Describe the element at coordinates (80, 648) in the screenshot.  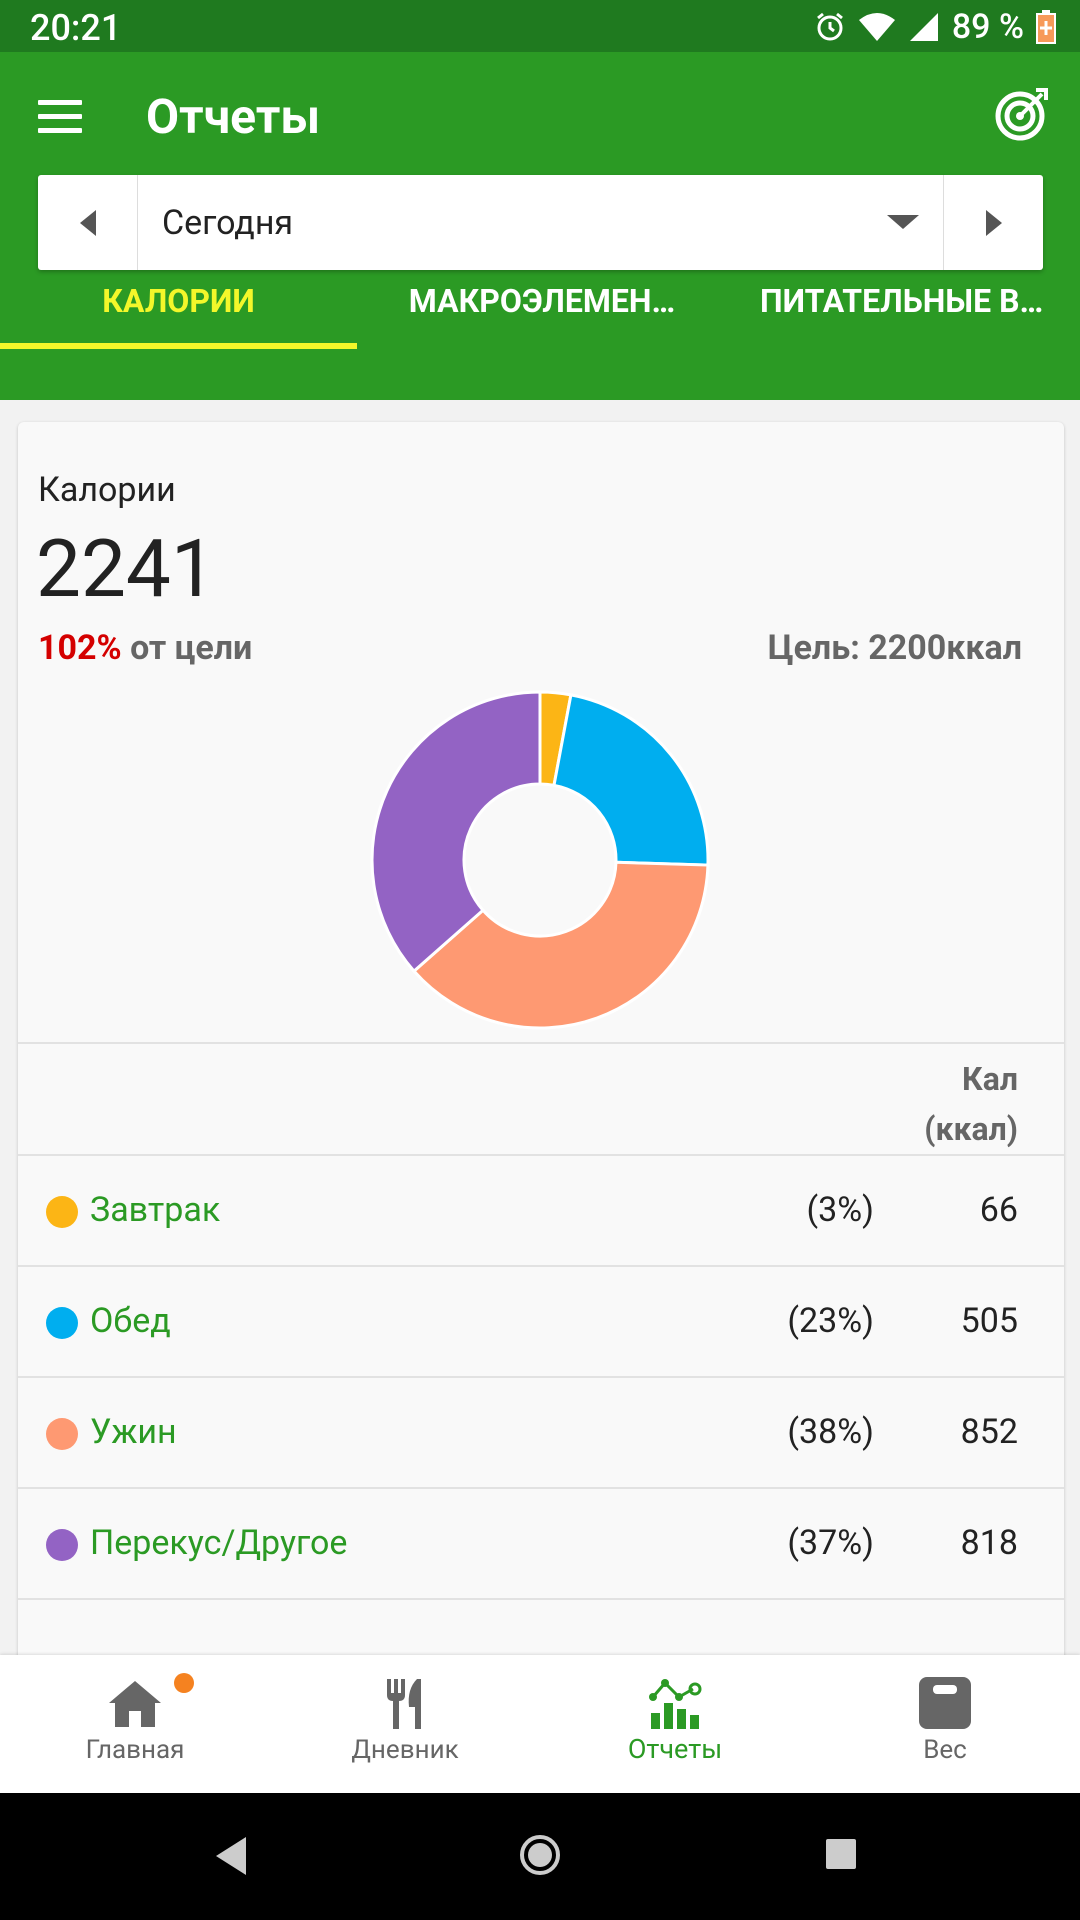
I see `goal-percent-value: 102%` at that location.